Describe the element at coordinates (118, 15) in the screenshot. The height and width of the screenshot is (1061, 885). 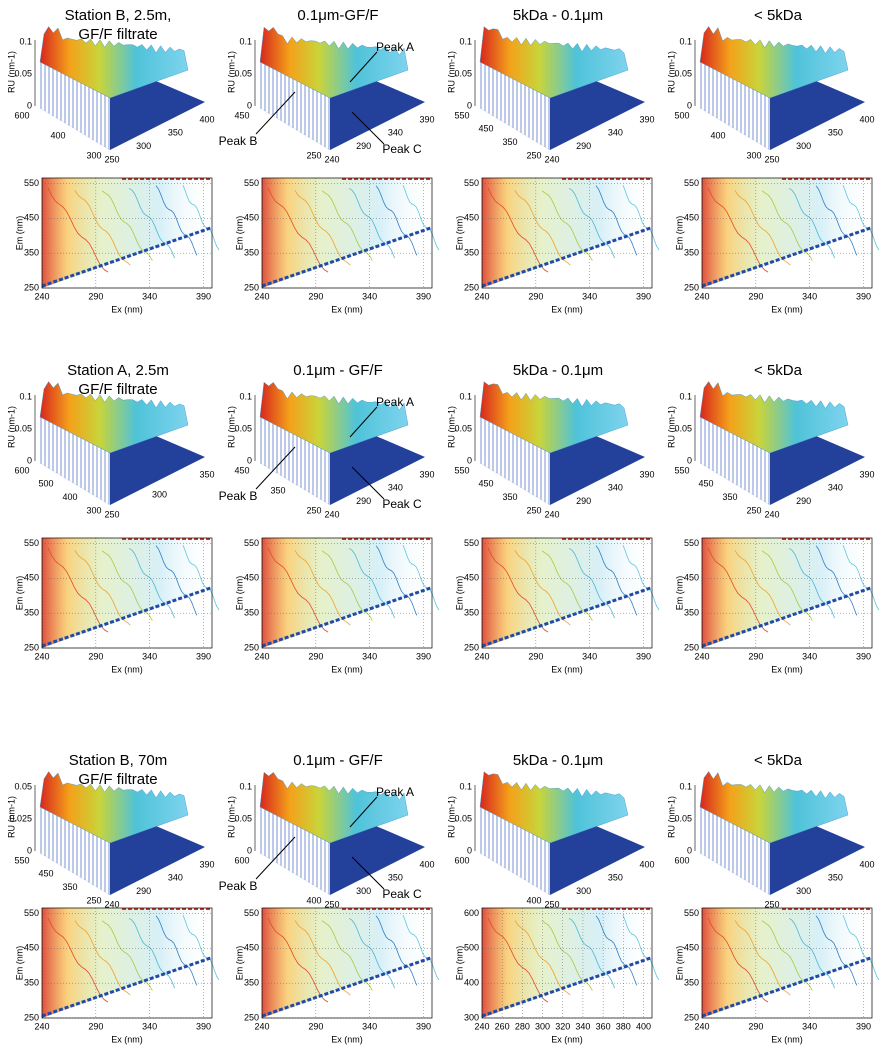
I see `panel-title: Station B, 2.5m,` at that location.